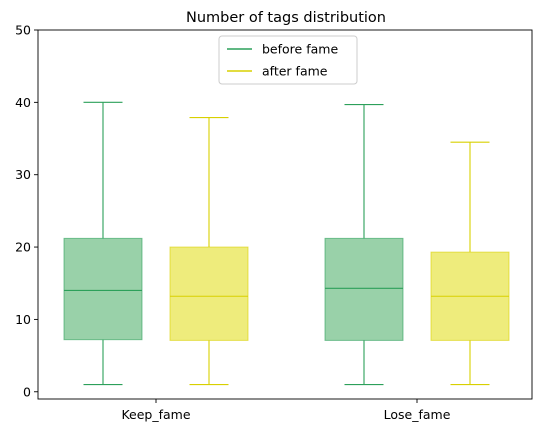 The image size is (543, 433). I want to click on y-tick-label: 0, so click(27, 391).